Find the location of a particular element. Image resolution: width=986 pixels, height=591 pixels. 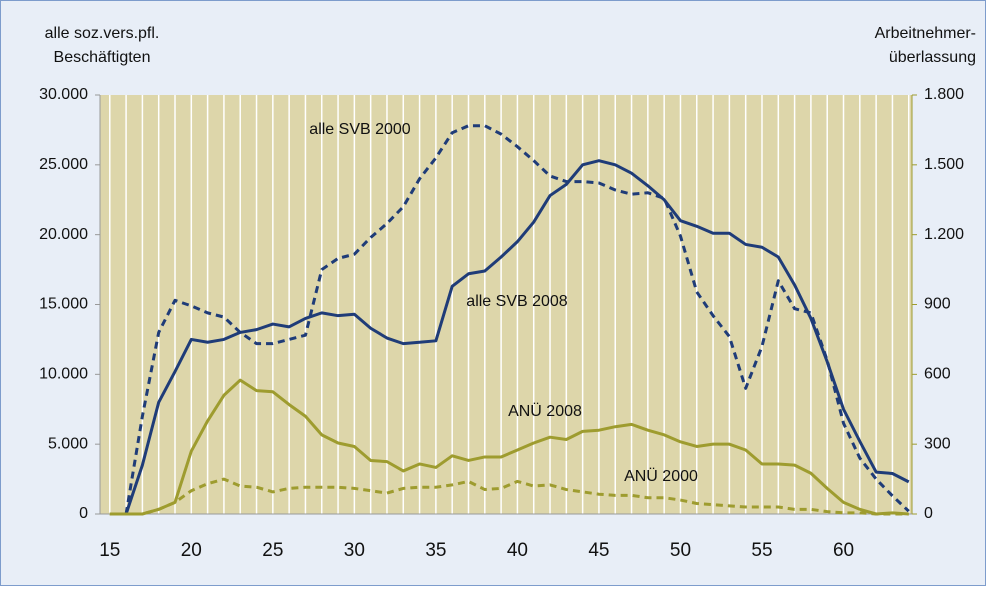

y2-tick-label: 900 is located at coordinates (937, 304).